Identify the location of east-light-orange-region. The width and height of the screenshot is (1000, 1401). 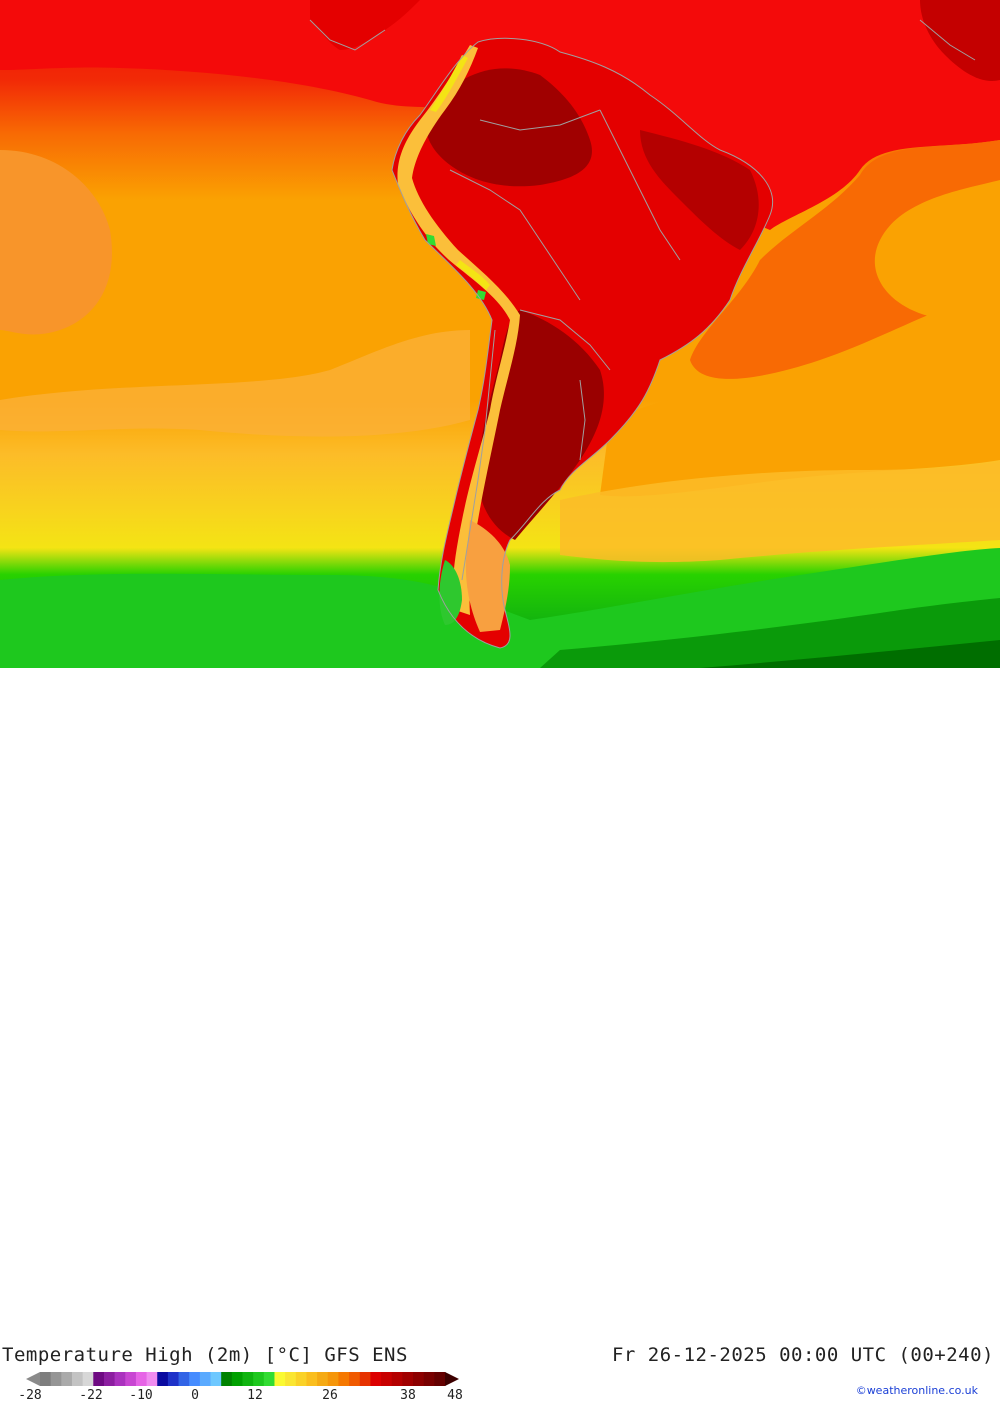
(937, 250).